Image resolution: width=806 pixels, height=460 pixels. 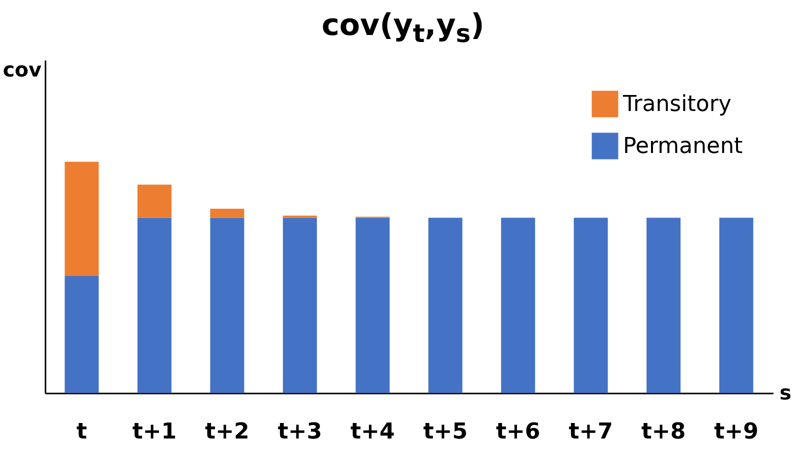 What do you see at coordinates (518, 432) in the screenshot?
I see `x-tick-label: t+6` at bounding box center [518, 432].